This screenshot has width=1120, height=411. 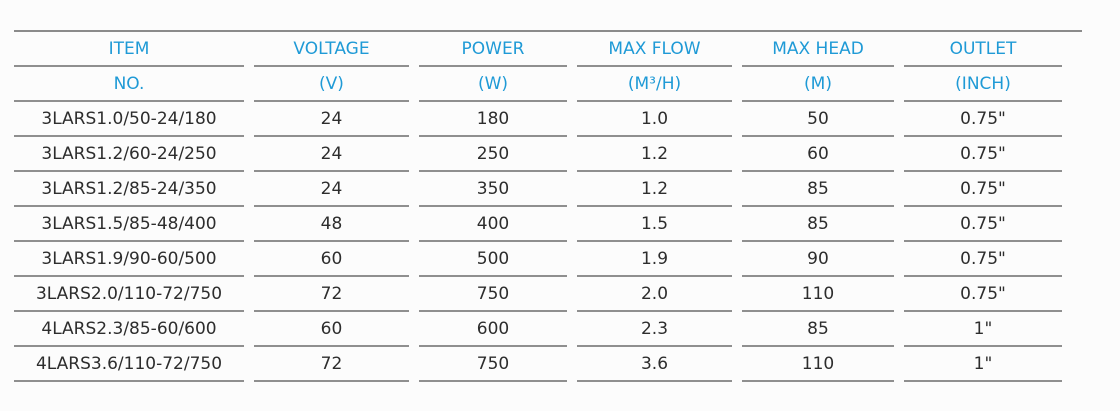 What do you see at coordinates (493, 119) in the screenshot?
I see `cell-power: 180` at bounding box center [493, 119].